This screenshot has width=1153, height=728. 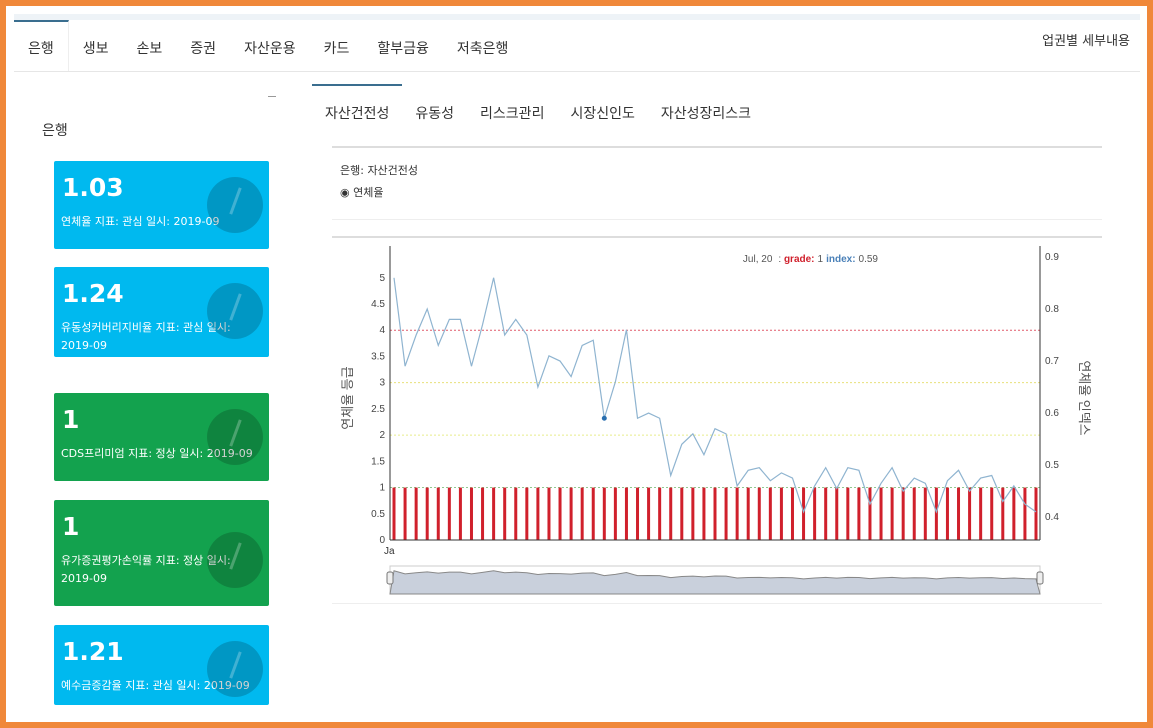 What do you see at coordinates (379, 170) in the screenshot?
I see `selector-title: 은행: 자산건전성` at bounding box center [379, 170].